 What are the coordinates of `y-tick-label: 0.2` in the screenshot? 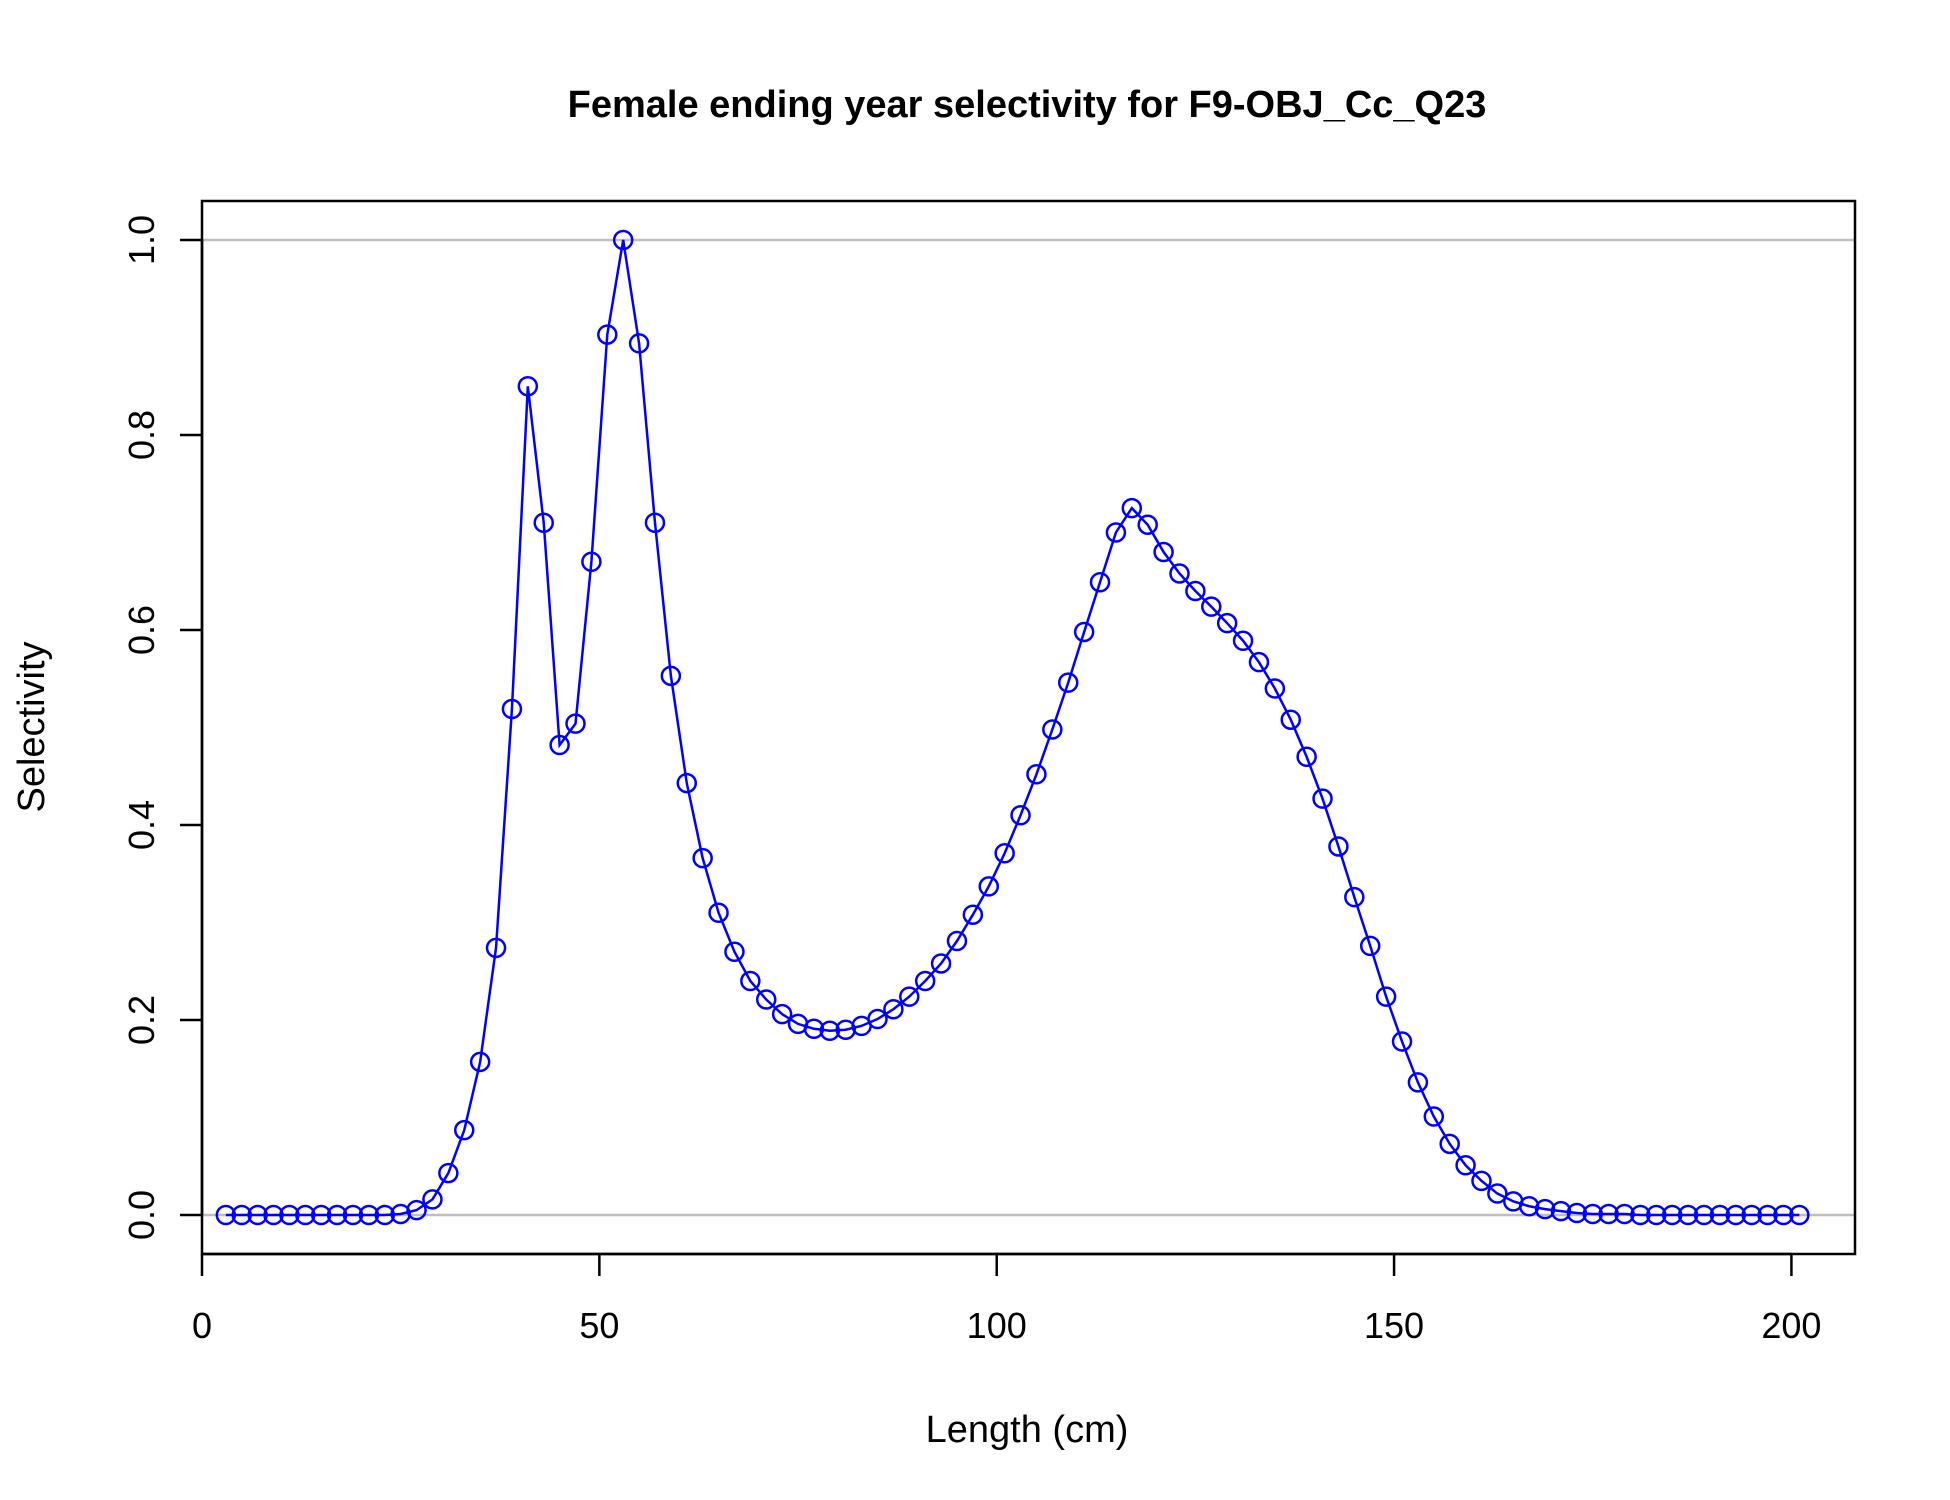 It's located at (141, 1020).